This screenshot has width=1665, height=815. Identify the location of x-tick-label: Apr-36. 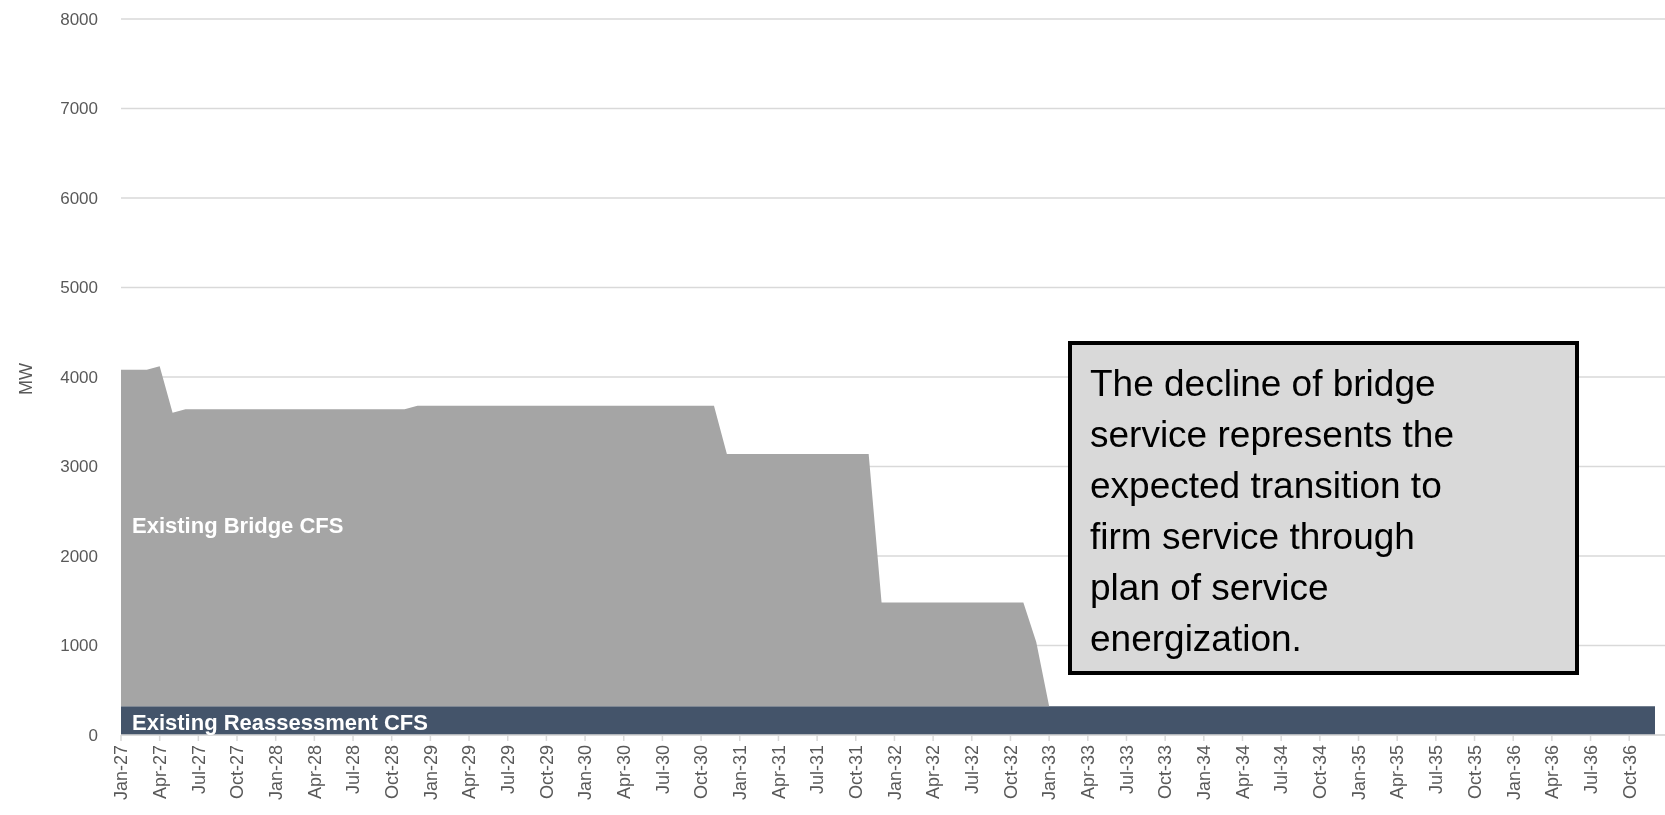
(1552, 772).